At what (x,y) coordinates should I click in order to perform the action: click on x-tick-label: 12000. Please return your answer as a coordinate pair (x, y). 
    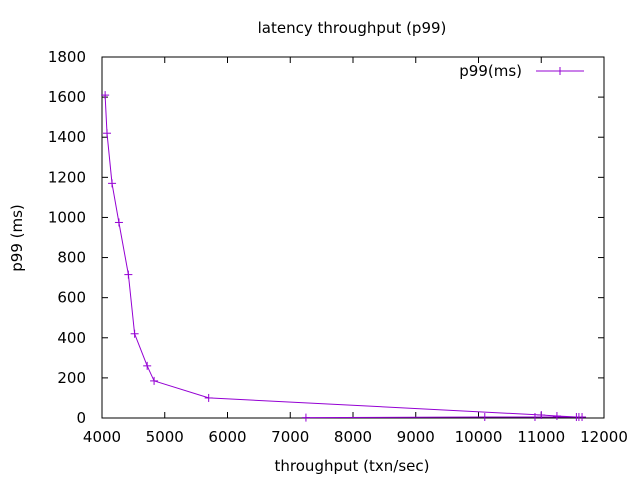
    Looking at the image, I should click on (604, 437).